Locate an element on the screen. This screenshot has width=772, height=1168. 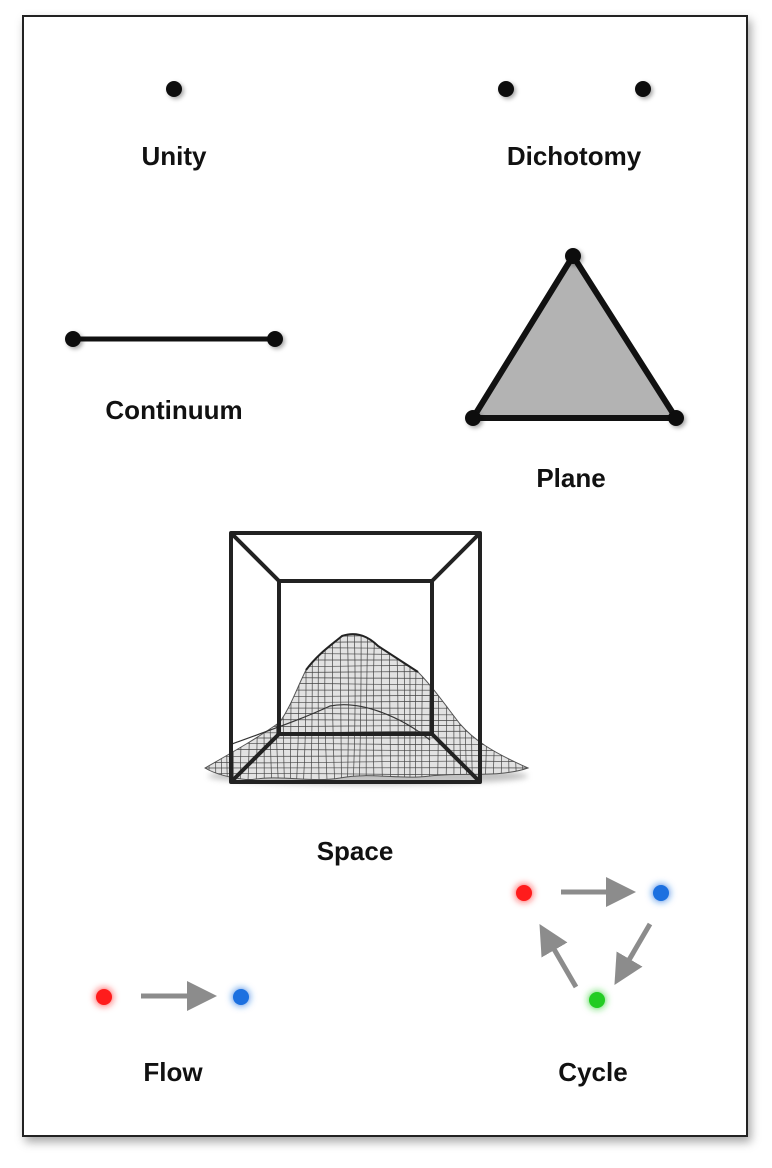
space-cube is located at coordinates (355, 657).